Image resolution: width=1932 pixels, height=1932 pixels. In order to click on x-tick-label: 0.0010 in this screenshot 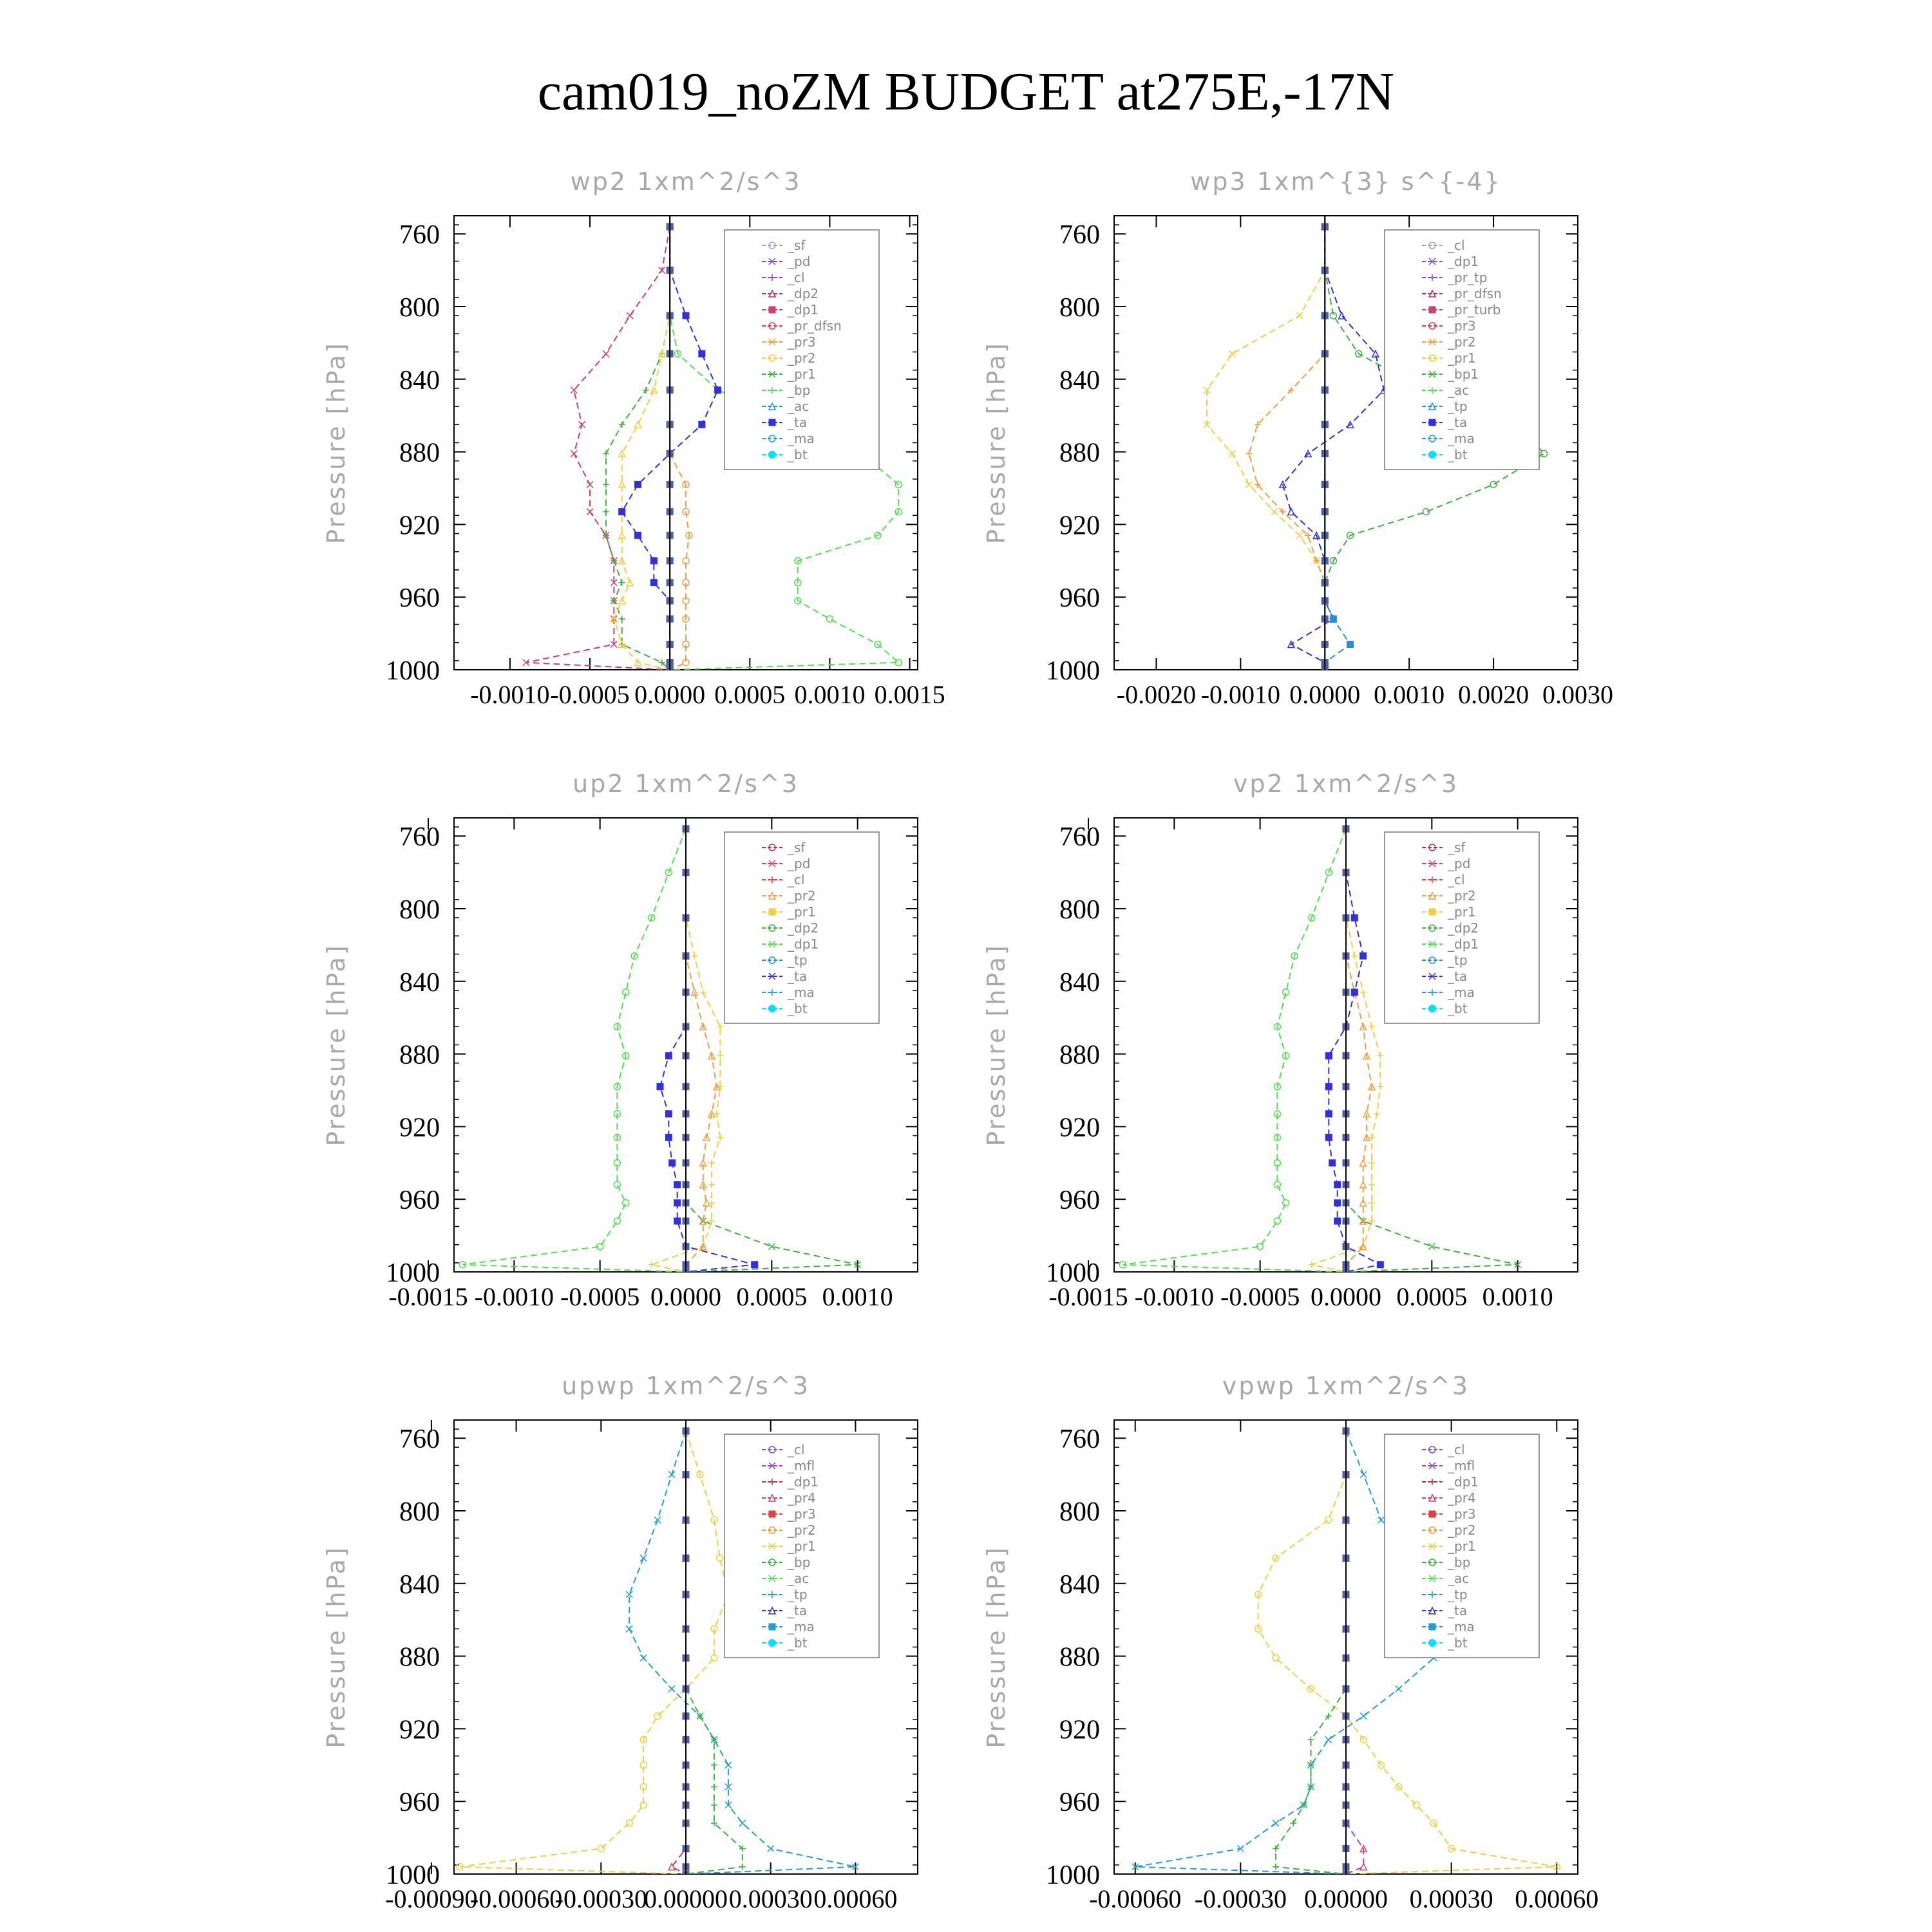, I will do `click(1517, 1296)`.